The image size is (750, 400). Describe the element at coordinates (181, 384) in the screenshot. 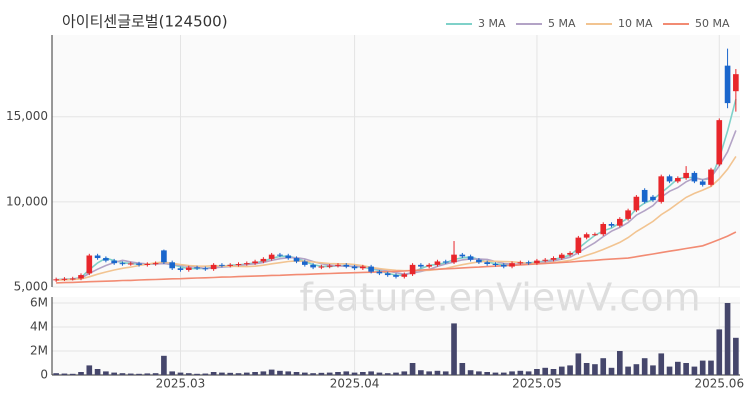

I see `x-tick-label: 2025.03` at that location.